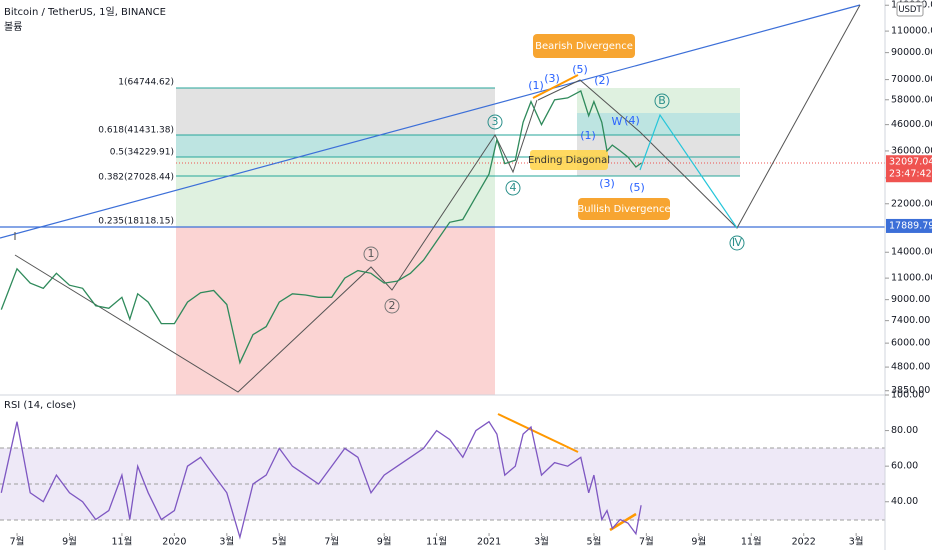 This screenshot has height=550, width=932. I want to click on y-tick-label: 46000.00, so click(911, 124).